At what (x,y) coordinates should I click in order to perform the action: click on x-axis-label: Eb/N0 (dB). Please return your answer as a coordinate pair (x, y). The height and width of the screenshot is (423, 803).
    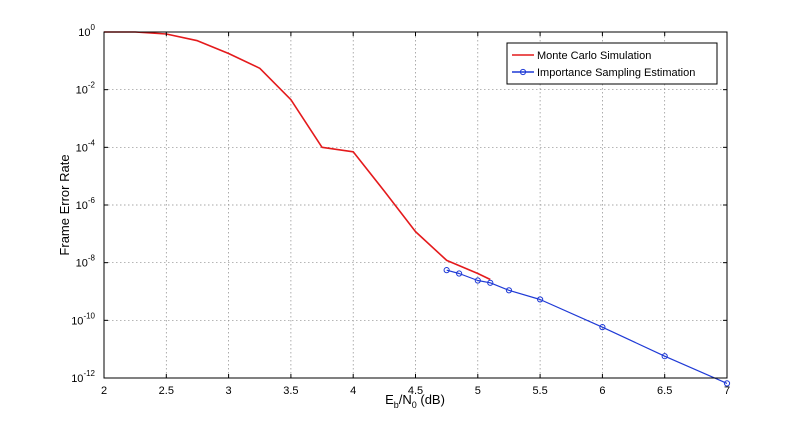
    Looking at the image, I should click on (415, 401).